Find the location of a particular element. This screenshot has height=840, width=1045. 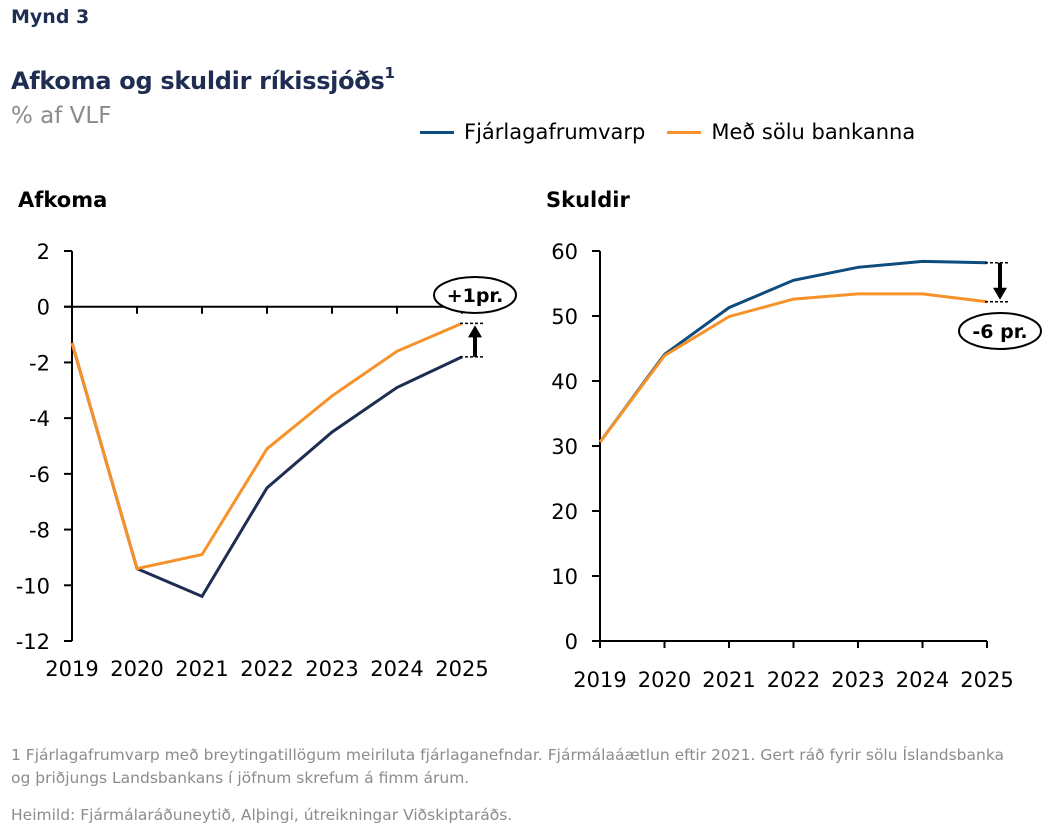

legend-item-med-solu-bankanna: Með sölu bankanna is located at coordinates (791, 132).